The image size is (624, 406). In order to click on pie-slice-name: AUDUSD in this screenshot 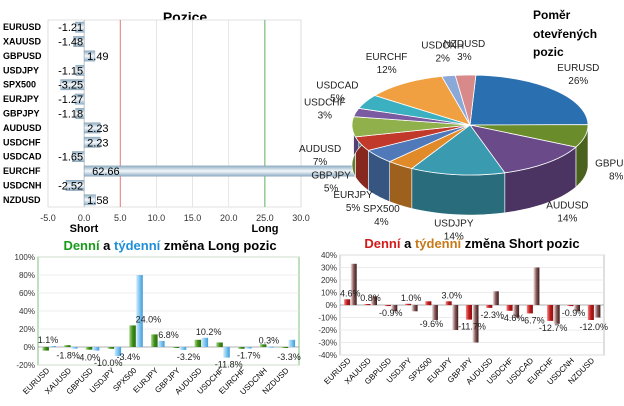, I will do `click(567, 205)`.